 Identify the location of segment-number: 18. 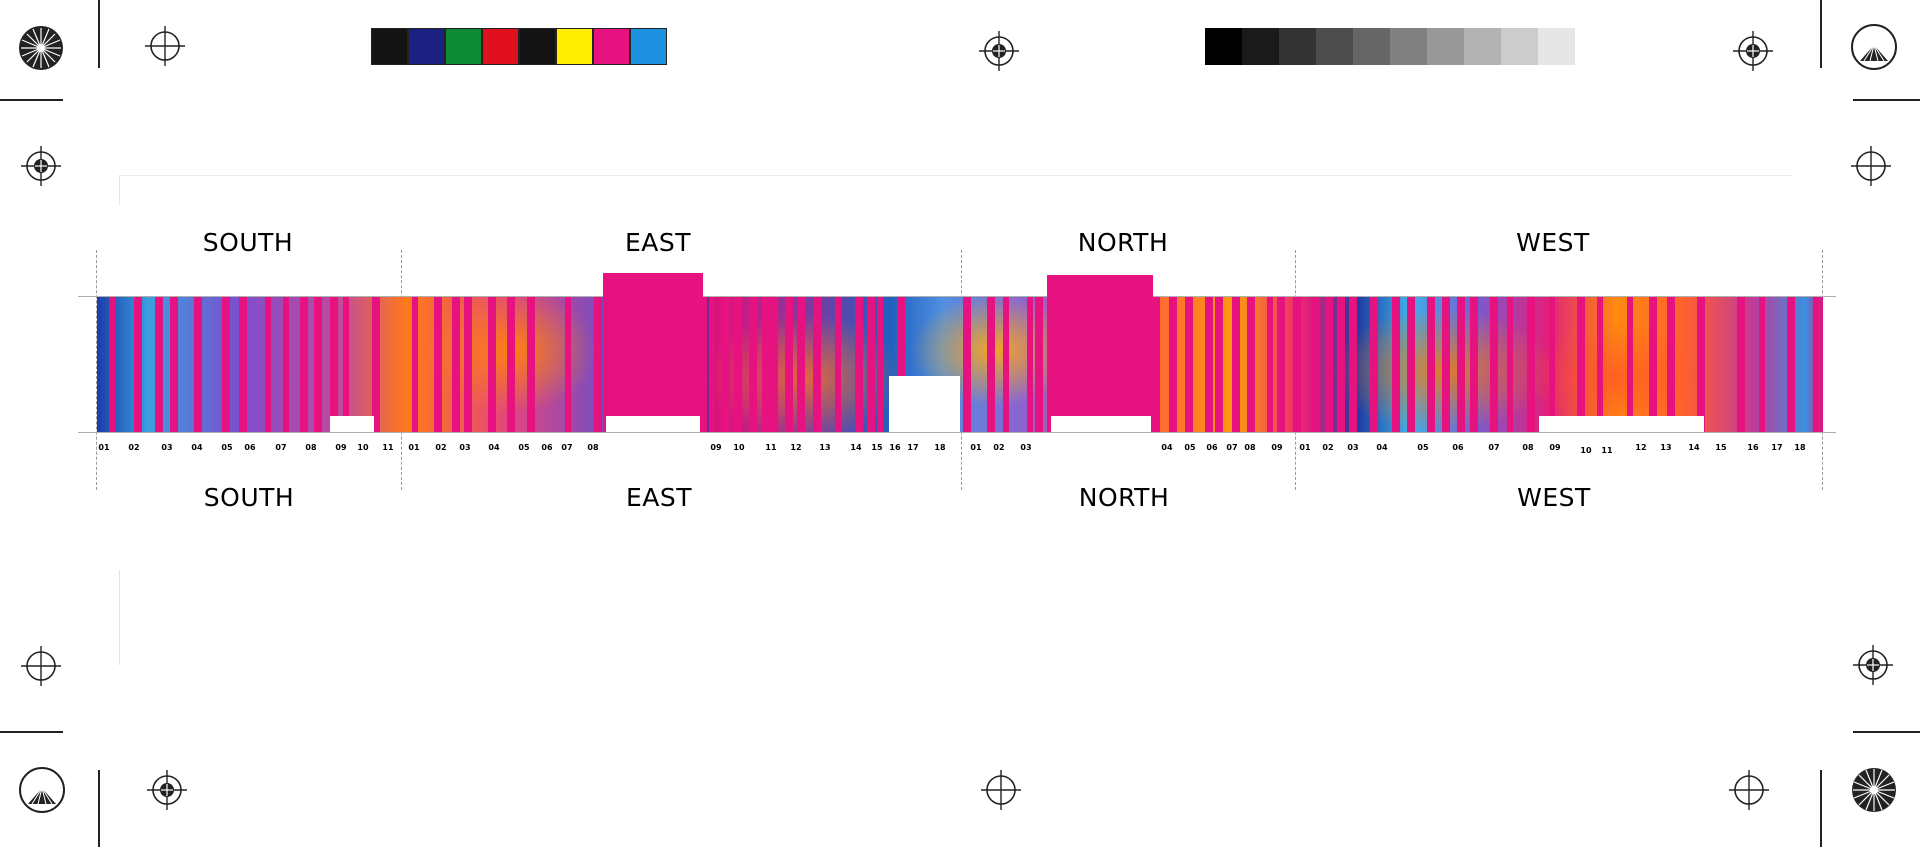
(940, 447).